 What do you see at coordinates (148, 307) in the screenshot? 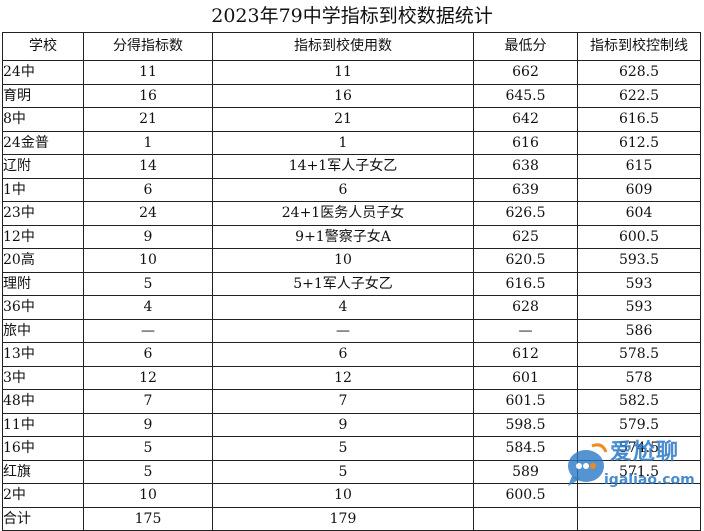
I see `cell-quota: 4` at bounding box center [148, 307].